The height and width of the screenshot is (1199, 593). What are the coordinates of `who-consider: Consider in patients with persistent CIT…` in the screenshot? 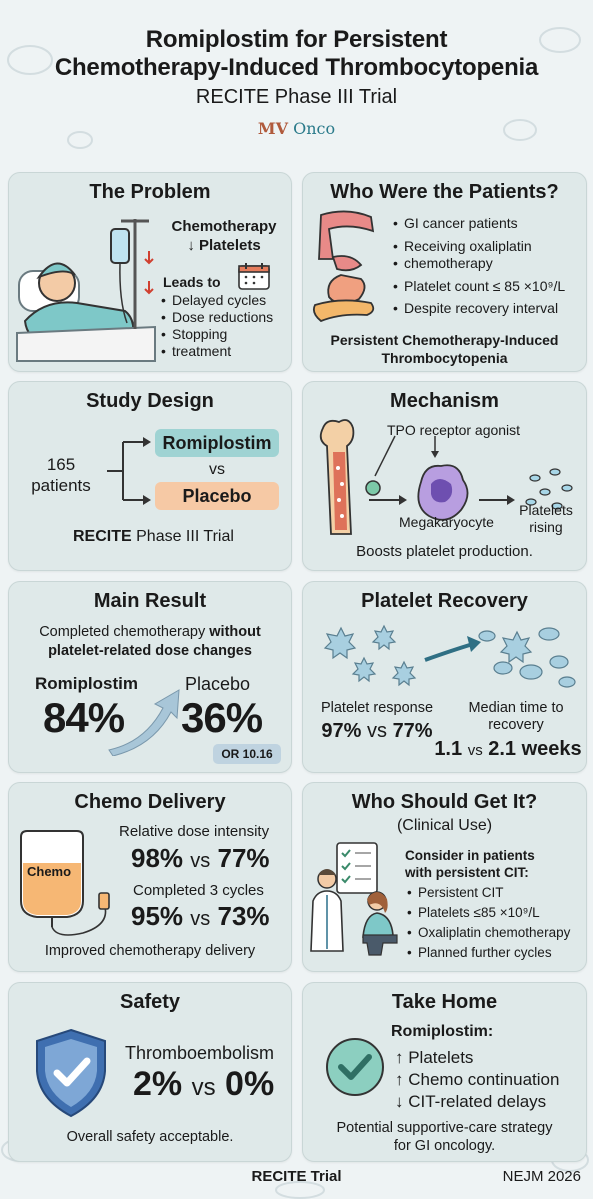 It's located at (470, 864).